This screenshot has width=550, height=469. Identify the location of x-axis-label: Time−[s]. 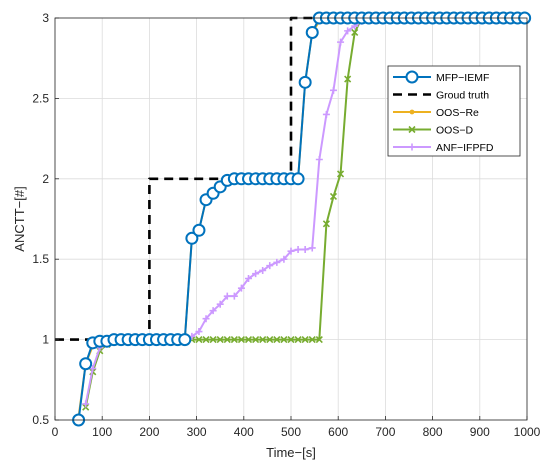
(291, 452).